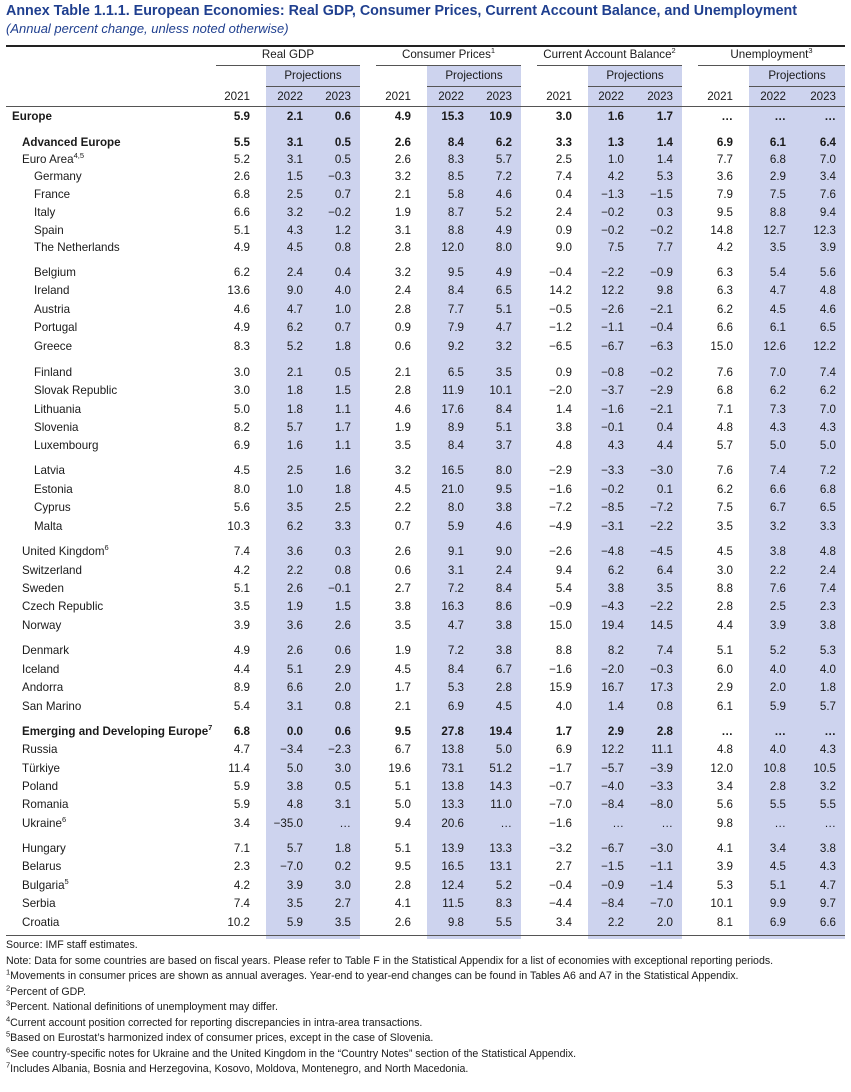 Image resolution: width=851 pixels, height=1092 pixels. Describe the element at coordinates (563, 922) in the screenshot. I see `table-cell: 3.4` at that location.